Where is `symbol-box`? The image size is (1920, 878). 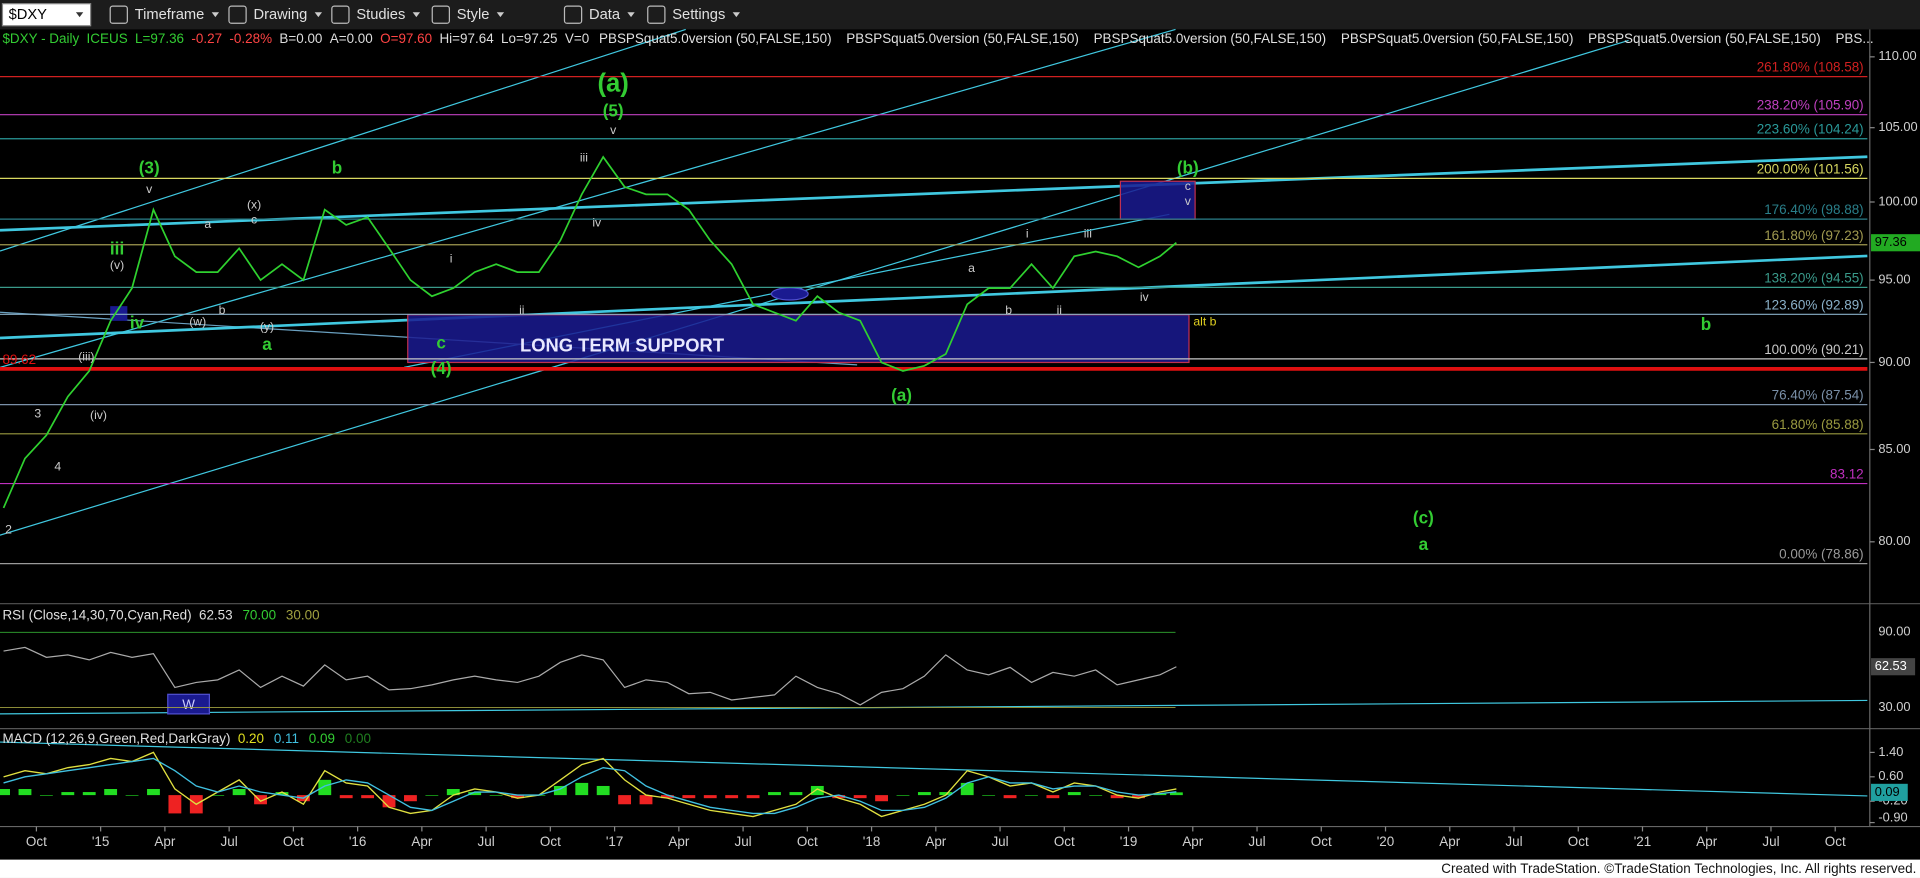 symbol-box is located at coordinates (46, 15).